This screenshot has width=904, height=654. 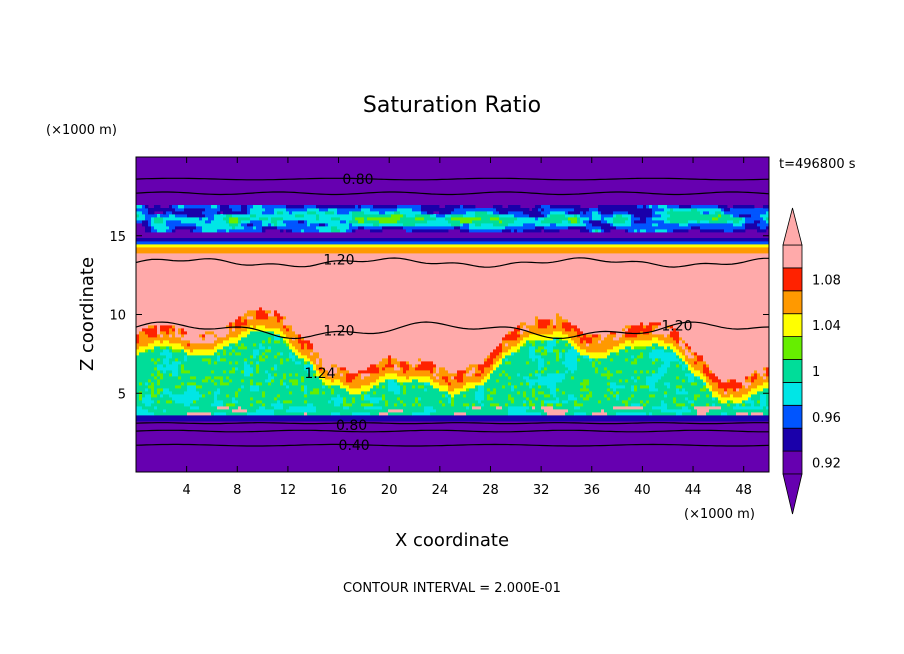 I want to click on y-axis-title: Z coordinate, so click(x=87, y=314).